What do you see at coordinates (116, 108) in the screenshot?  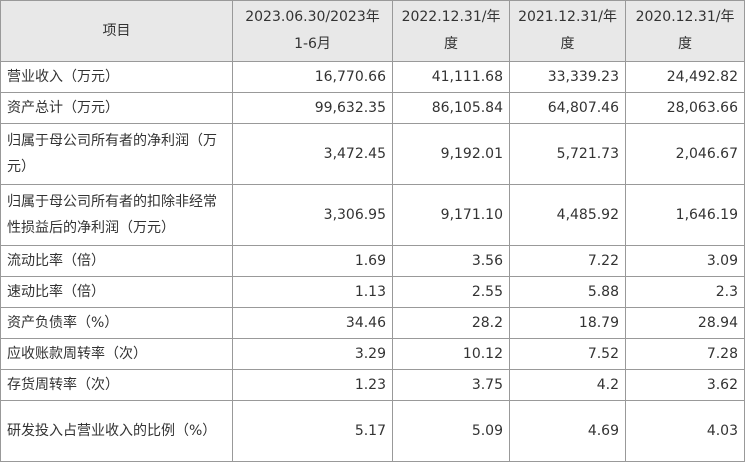 I see `row-label: 资产总计（万元）` at bounding box center [116, 108].